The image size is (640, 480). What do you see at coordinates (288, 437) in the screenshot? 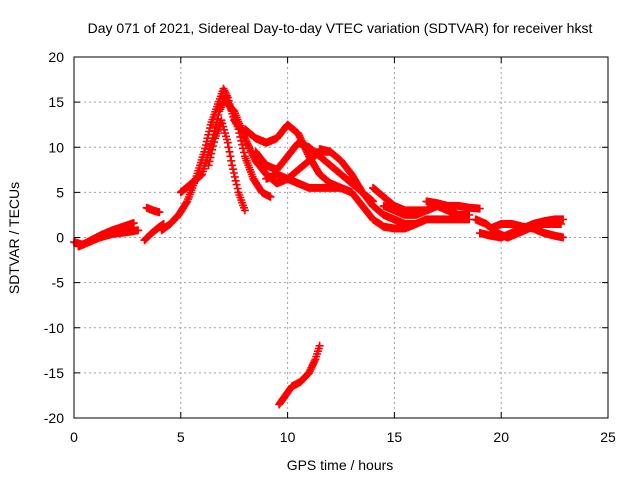
I see `x-tick-label: 10` at bounding box center [288, 437].